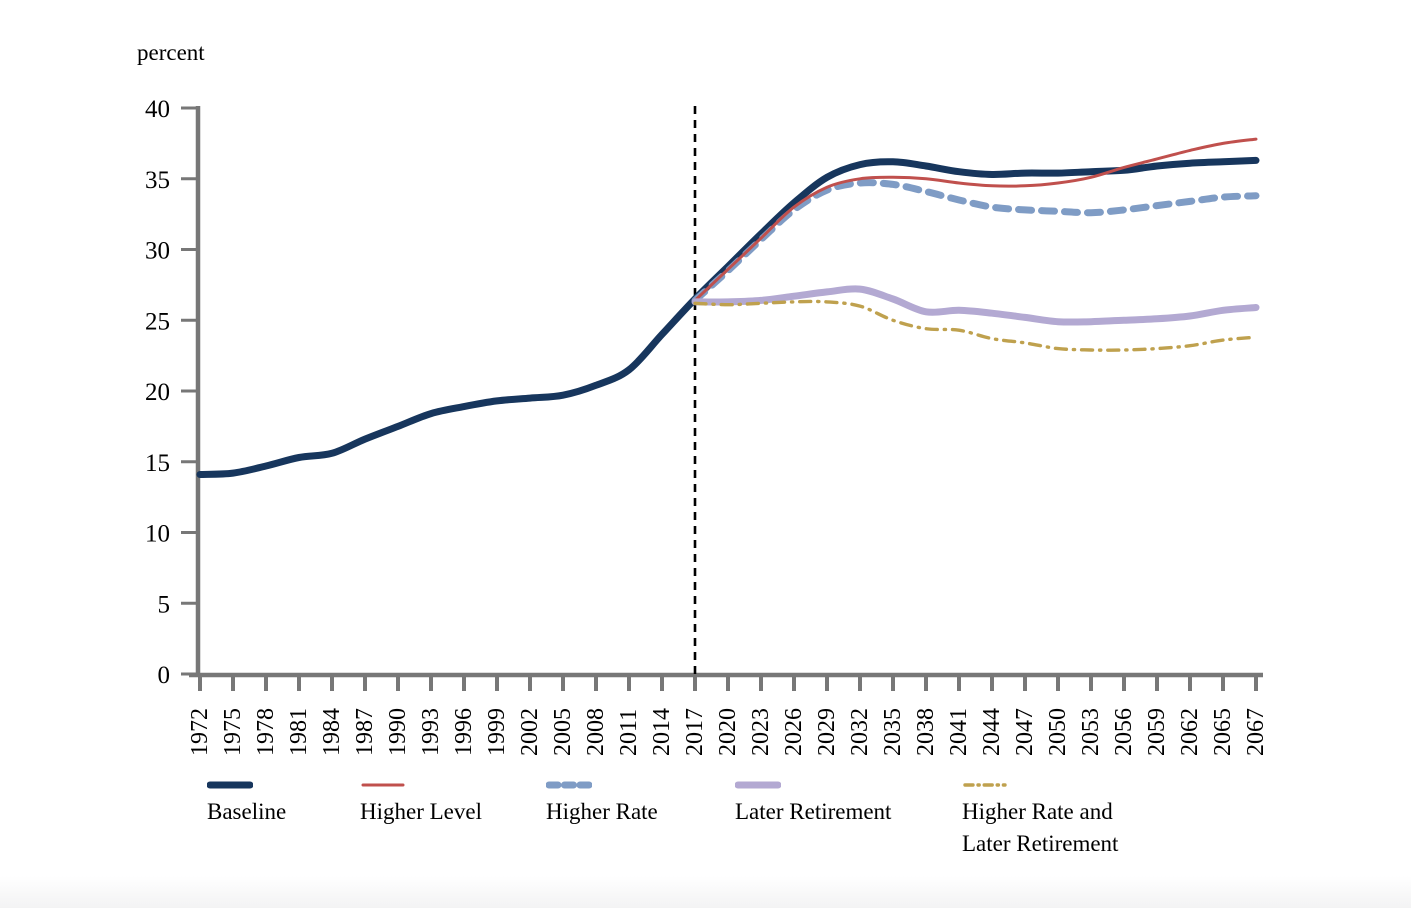  I want to click on x-tick-label: 2053, so click(1091, 732).